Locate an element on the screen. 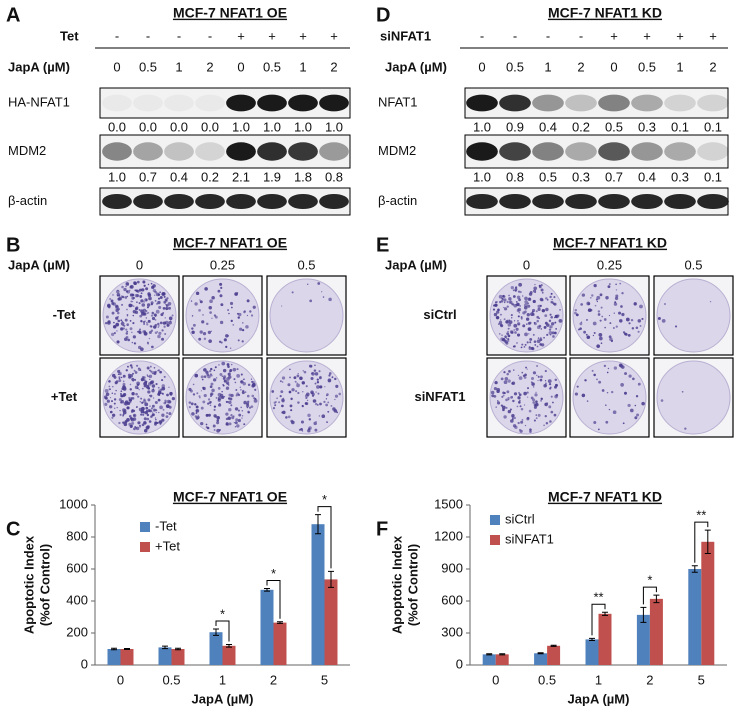  lane-label: - is located at coordinates (210, 35).